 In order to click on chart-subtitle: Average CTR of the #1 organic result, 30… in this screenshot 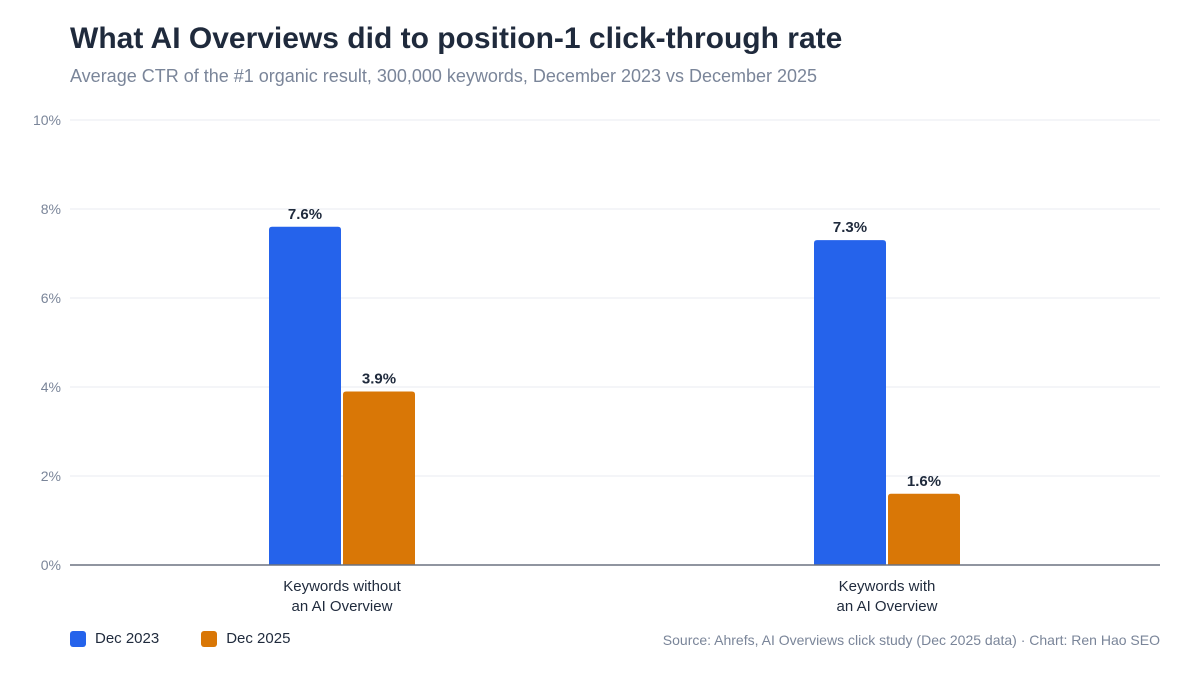, I will do `click(444, 76)`.